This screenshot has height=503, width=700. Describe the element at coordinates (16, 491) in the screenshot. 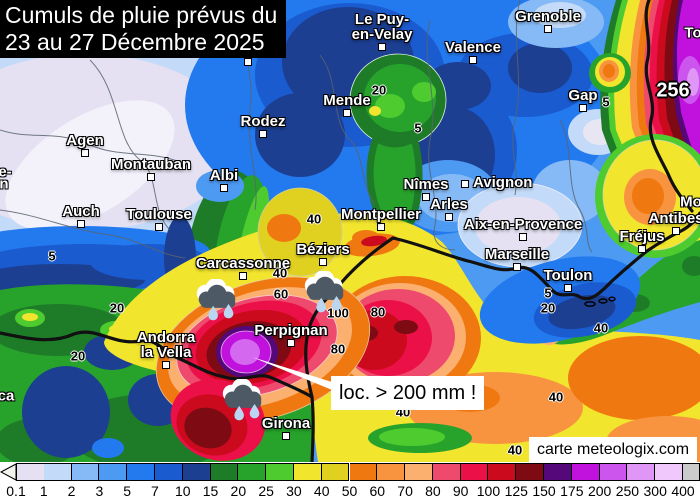

I see `scale-tick-label: 0.1` at that location.